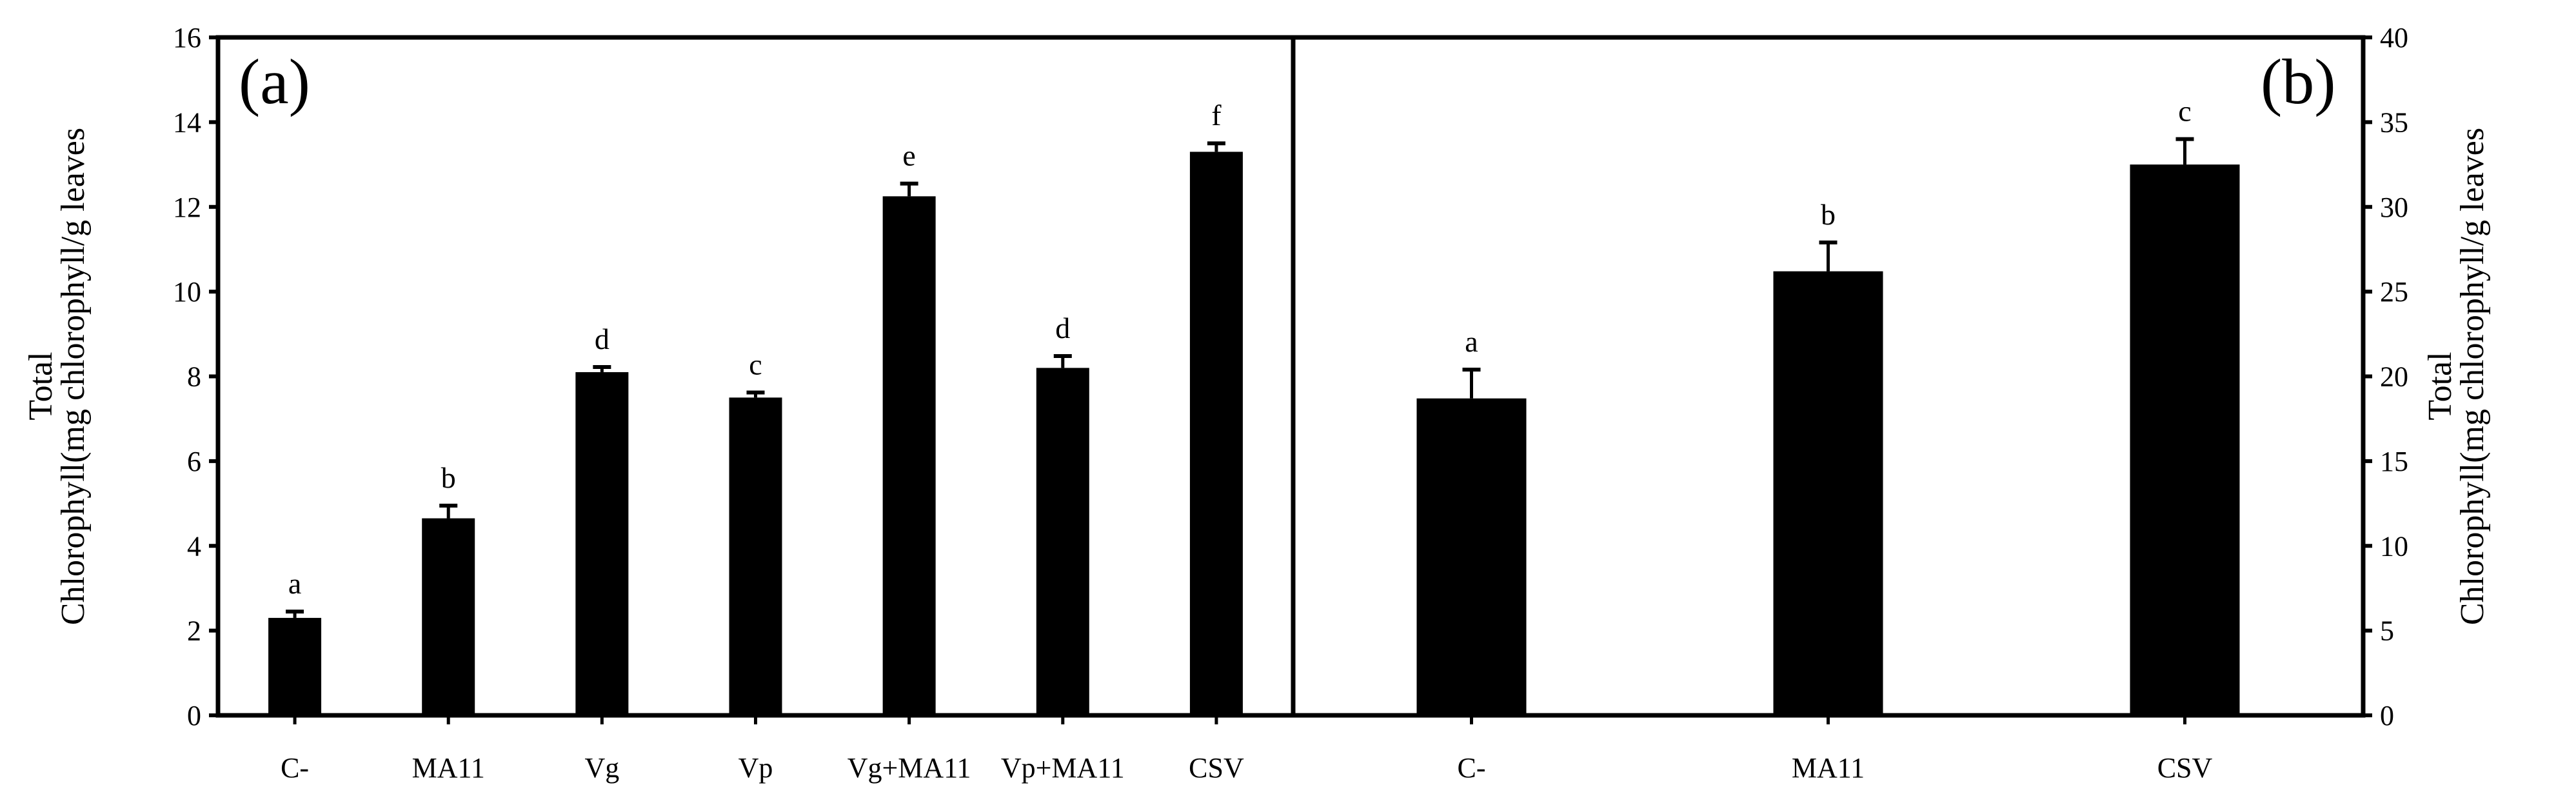  Describe the element at coordinates (909, 768) in the screenshot. I see `x-tick-label: Vg+MA11` at that location.